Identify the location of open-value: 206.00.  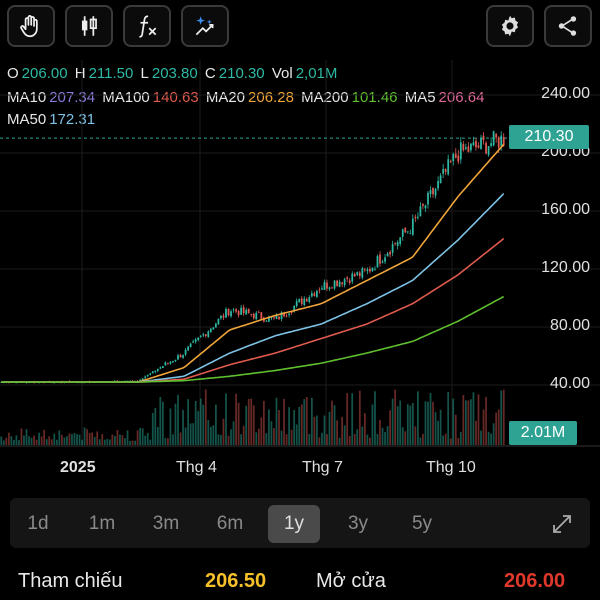
(44, 73).